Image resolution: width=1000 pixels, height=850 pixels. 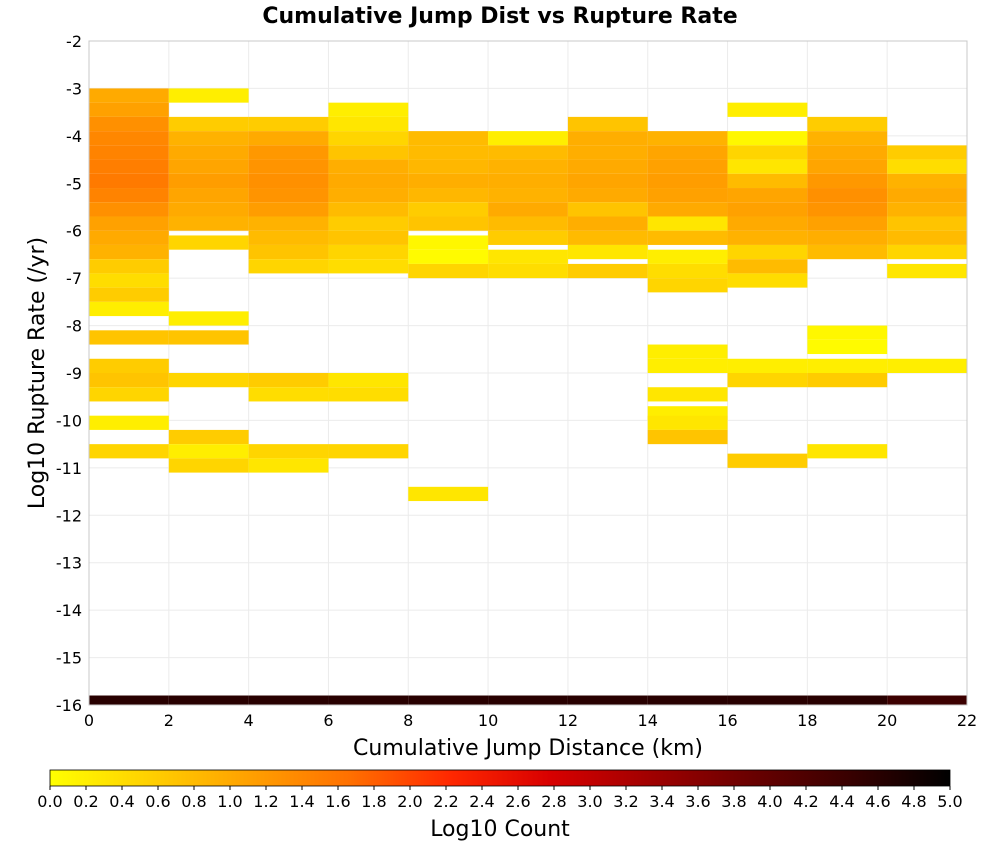 I want to click on colorbar-tick-label: 1.6, so click(x=337, y=801).